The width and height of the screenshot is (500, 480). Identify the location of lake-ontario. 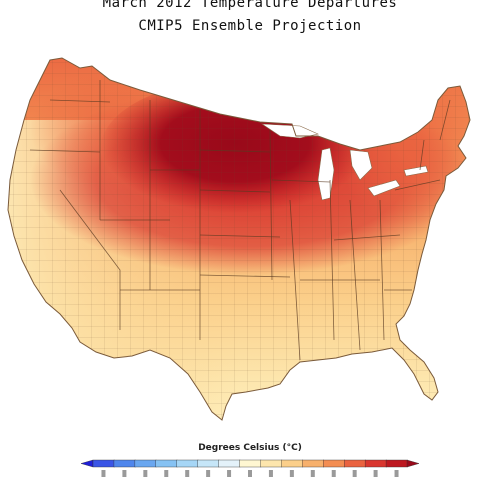
(416, 171).